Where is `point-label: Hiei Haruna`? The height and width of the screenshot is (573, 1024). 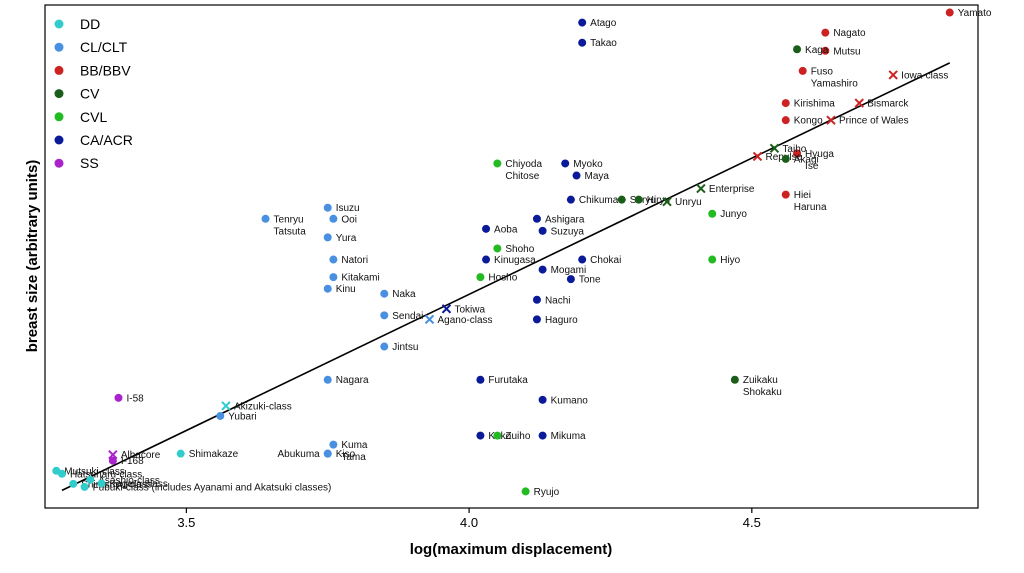
point-label: Hiei Haruna is located at coordinates (810, 201).